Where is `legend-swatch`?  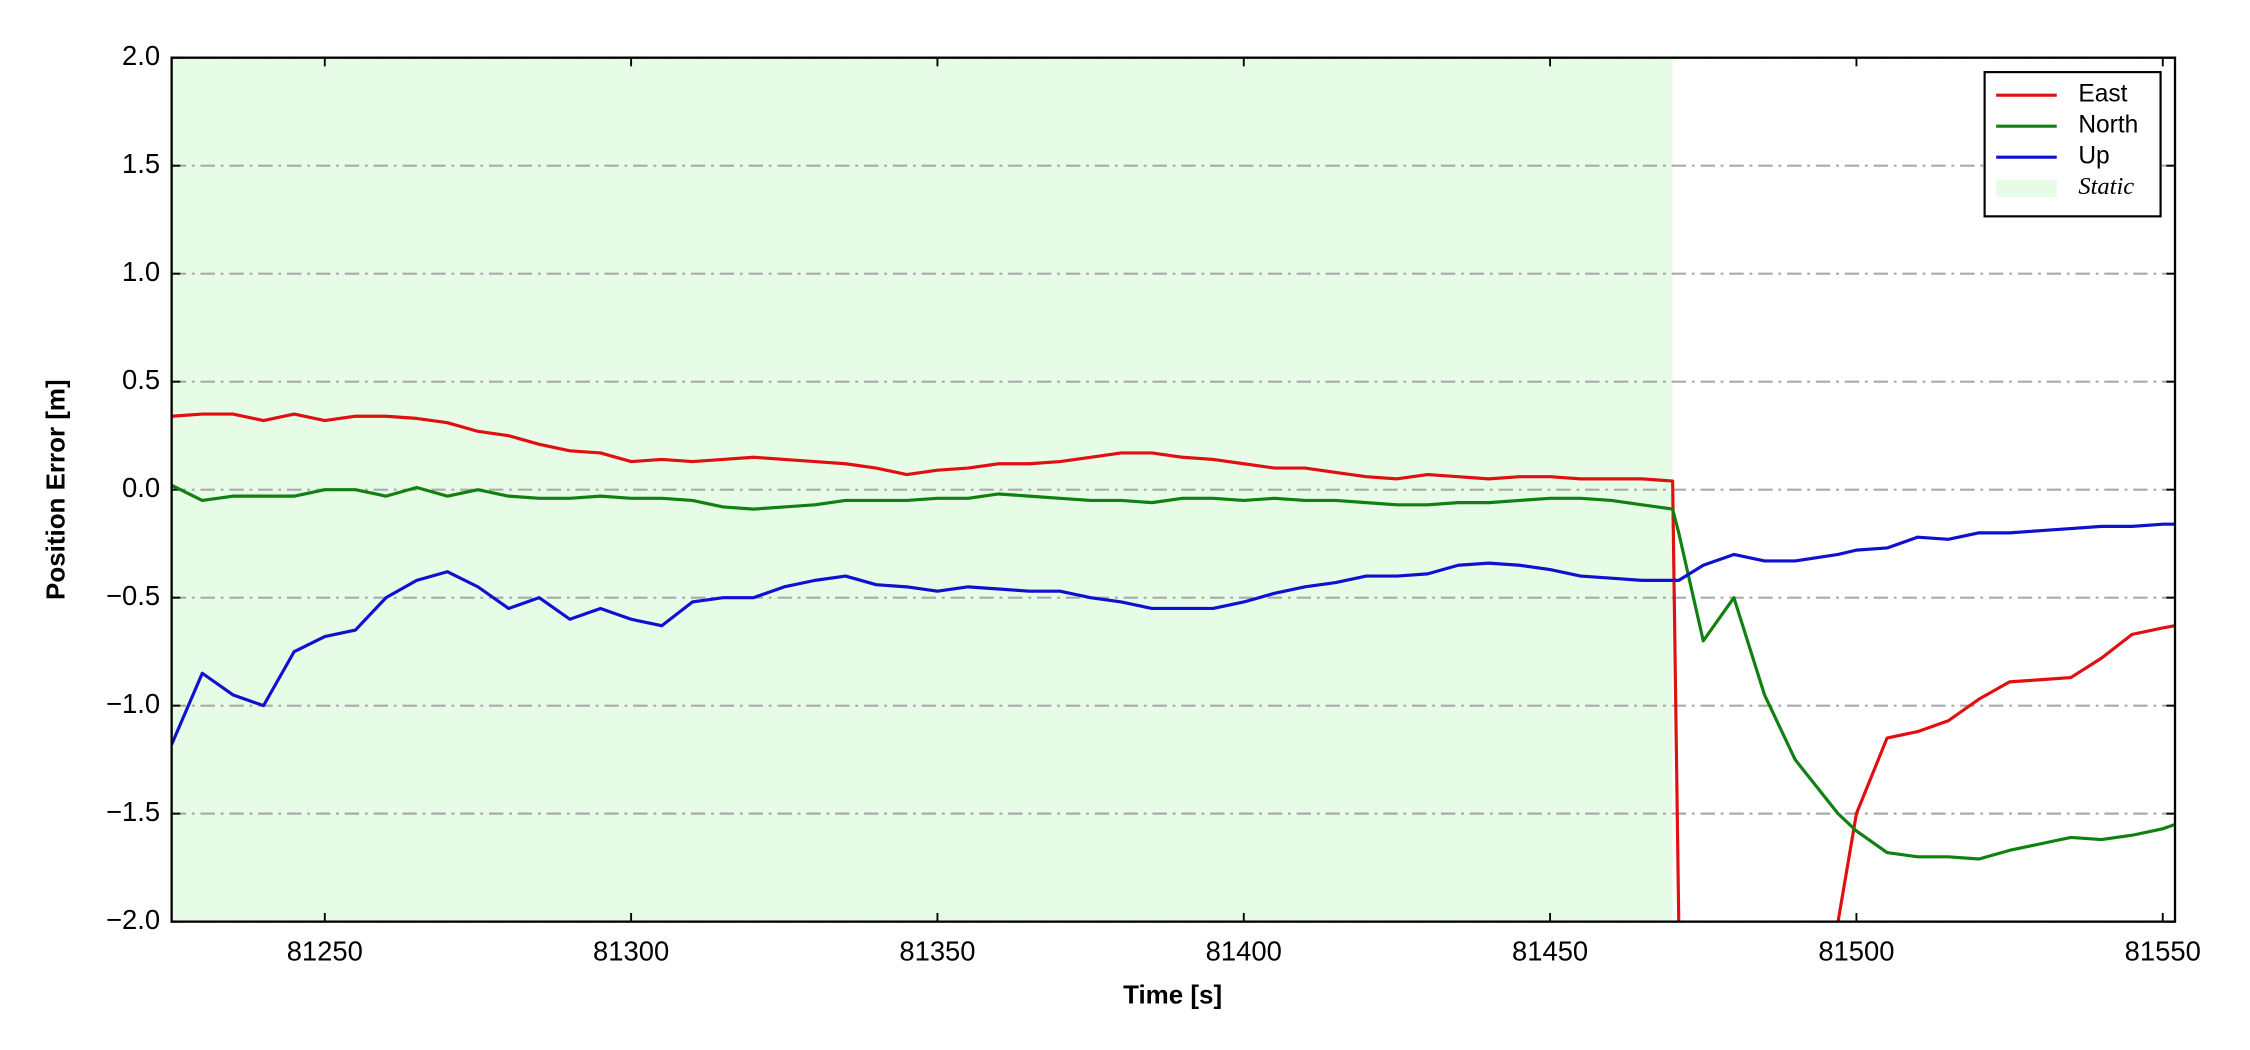
legend-swatch is located at coordinates (2026, 188).